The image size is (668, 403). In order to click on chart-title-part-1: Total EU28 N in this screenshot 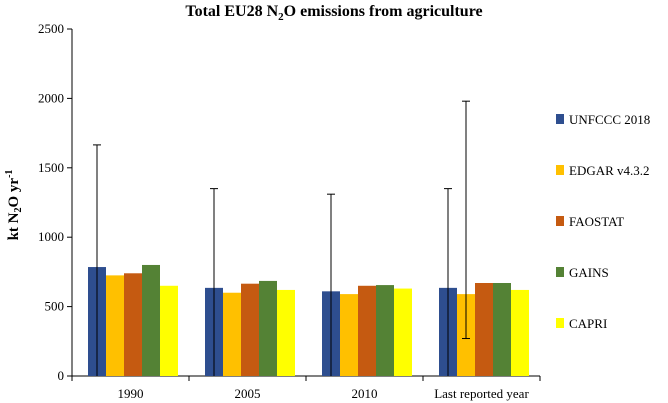, I will do `click(231, 11)`.